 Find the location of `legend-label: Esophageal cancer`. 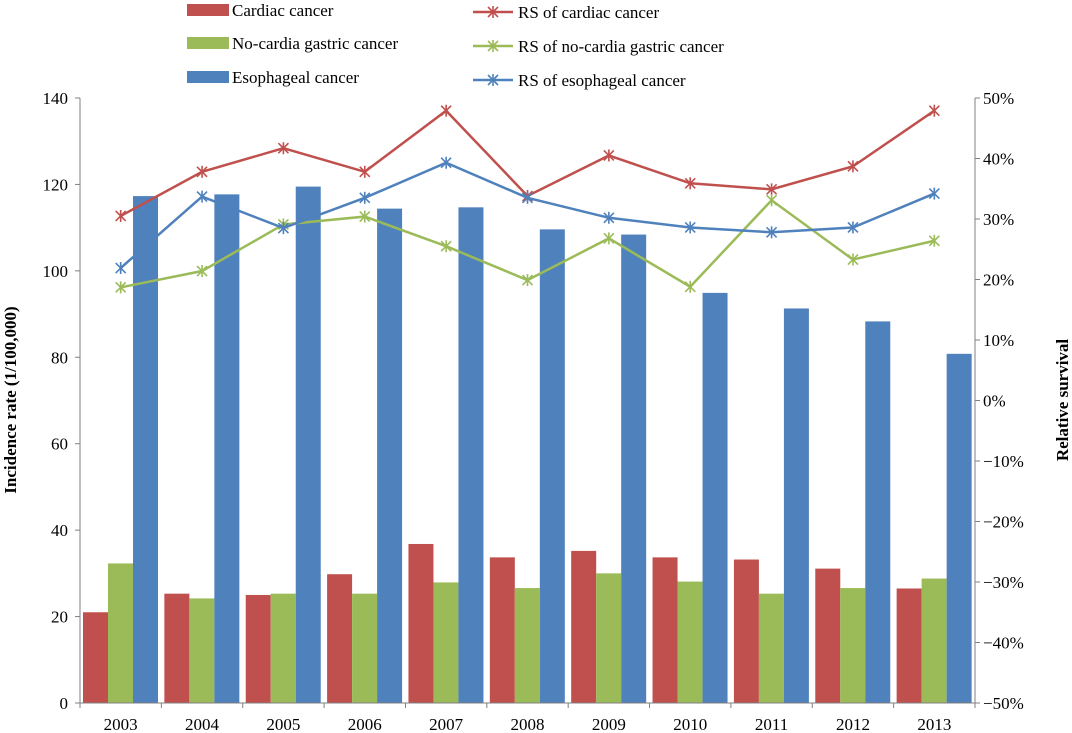

legend-label: Esophageal cancer is located at coordinates (295, 77).